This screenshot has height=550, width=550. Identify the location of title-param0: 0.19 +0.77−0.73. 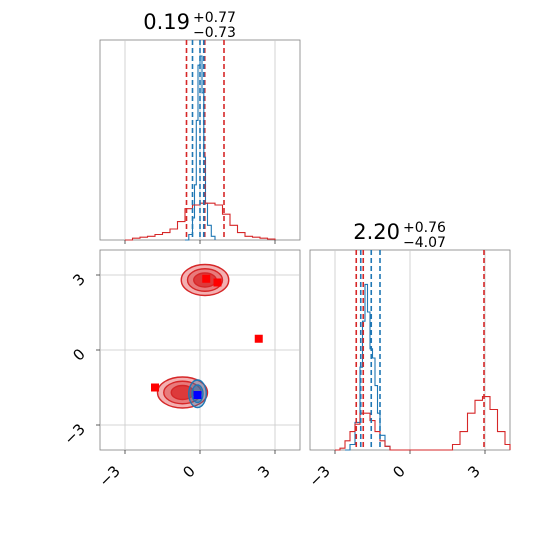
(189, 25).